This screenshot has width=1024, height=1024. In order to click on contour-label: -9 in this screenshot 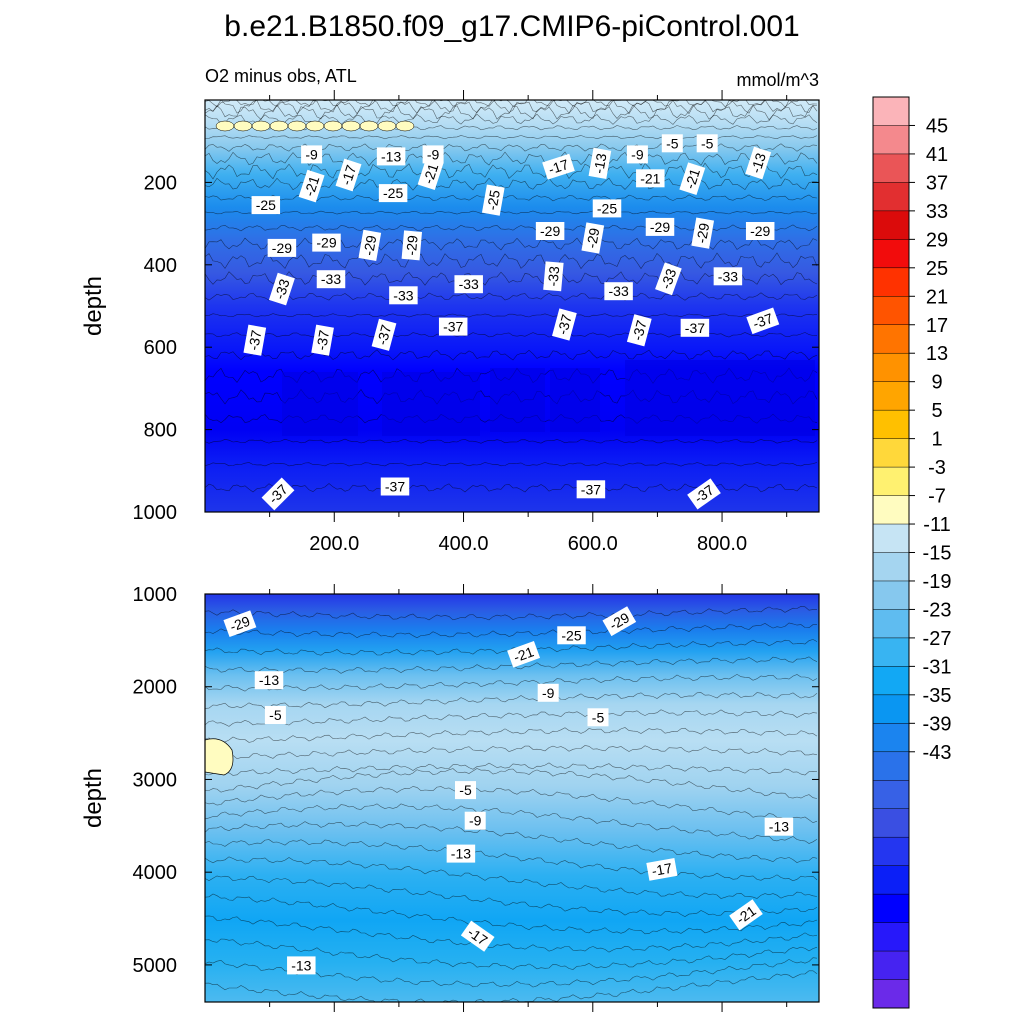, I will do `click(475, 820)`.